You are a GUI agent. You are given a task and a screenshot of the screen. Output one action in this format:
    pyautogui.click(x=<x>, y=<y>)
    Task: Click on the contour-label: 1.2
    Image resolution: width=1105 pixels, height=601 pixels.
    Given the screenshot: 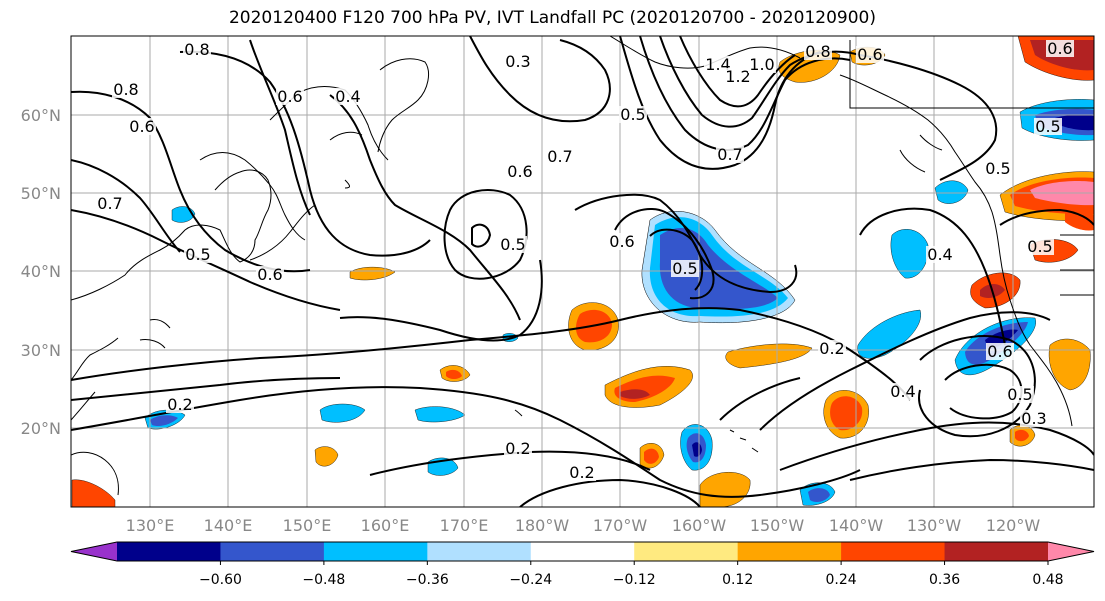 What is the action you would take?
    pyautogui.click(x=737, y=76)
    